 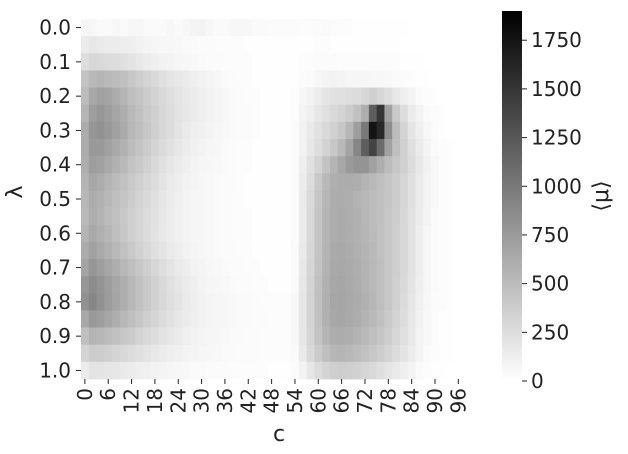 I want to click on y-tick-label: 0.0, so click(x=55, y=28).